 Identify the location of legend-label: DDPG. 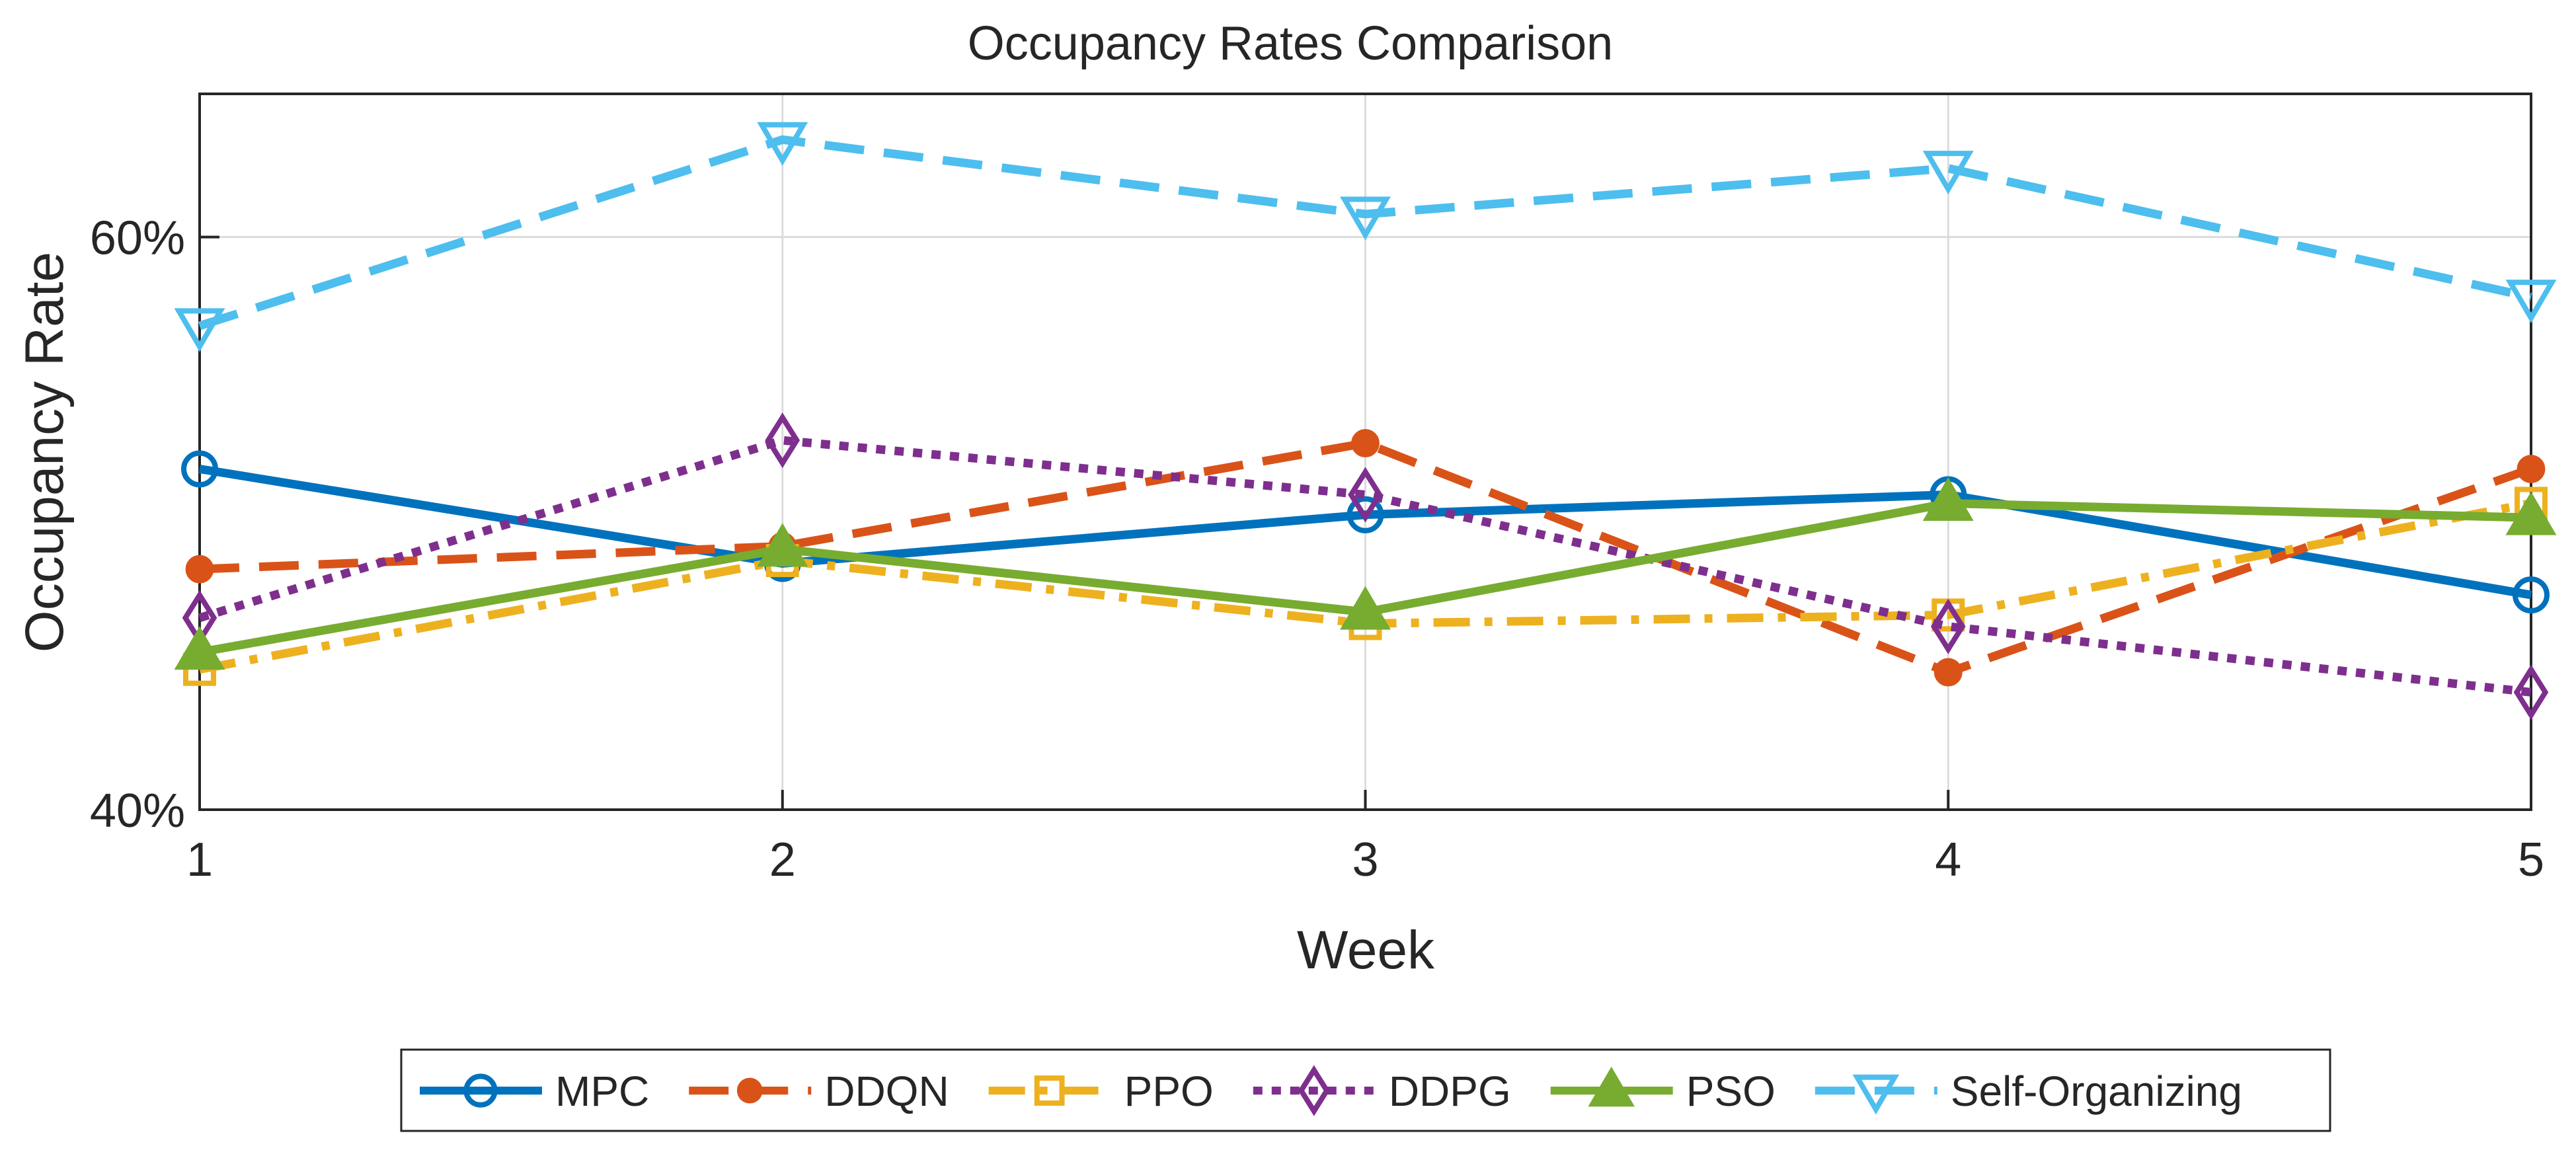
(1450, 1091).